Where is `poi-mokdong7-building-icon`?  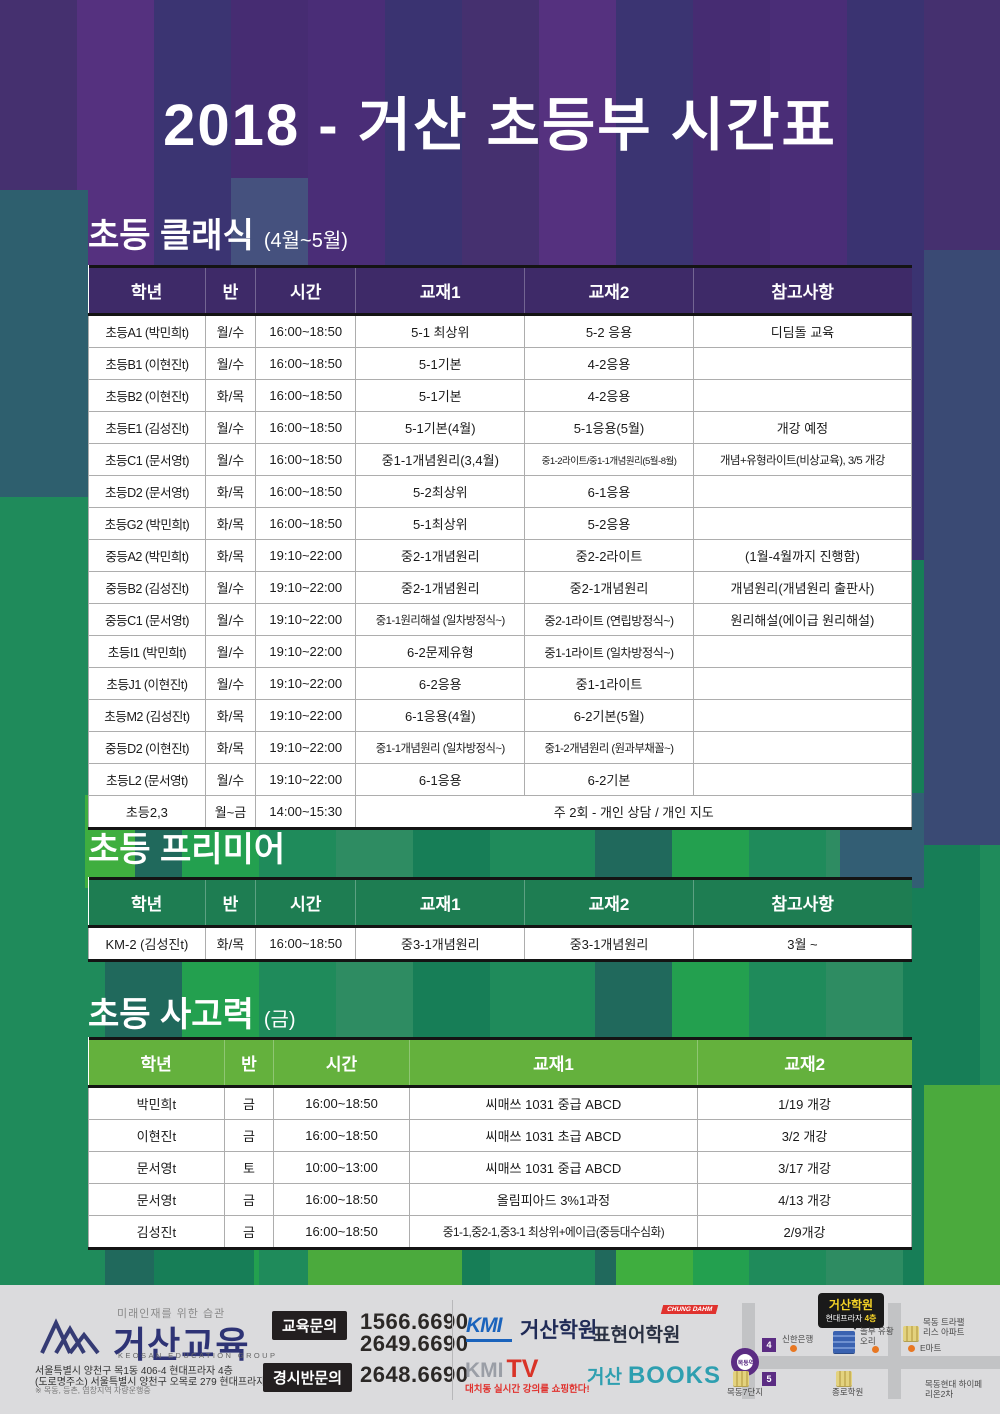 poi-mokdong7-building-icon is located at coordinates (741, 1378).